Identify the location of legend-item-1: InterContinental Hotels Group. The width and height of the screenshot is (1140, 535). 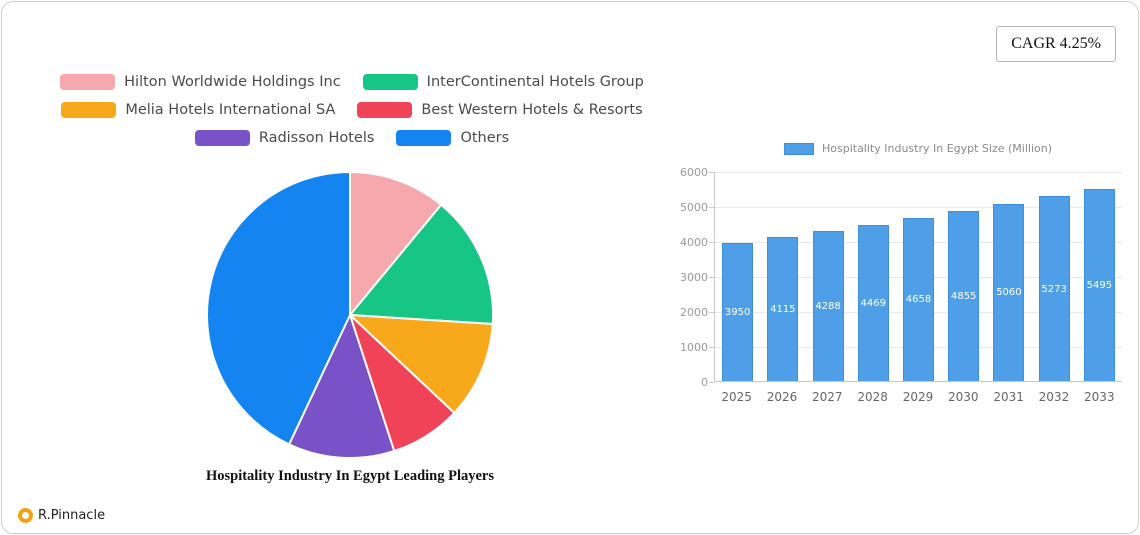
(503, 82).